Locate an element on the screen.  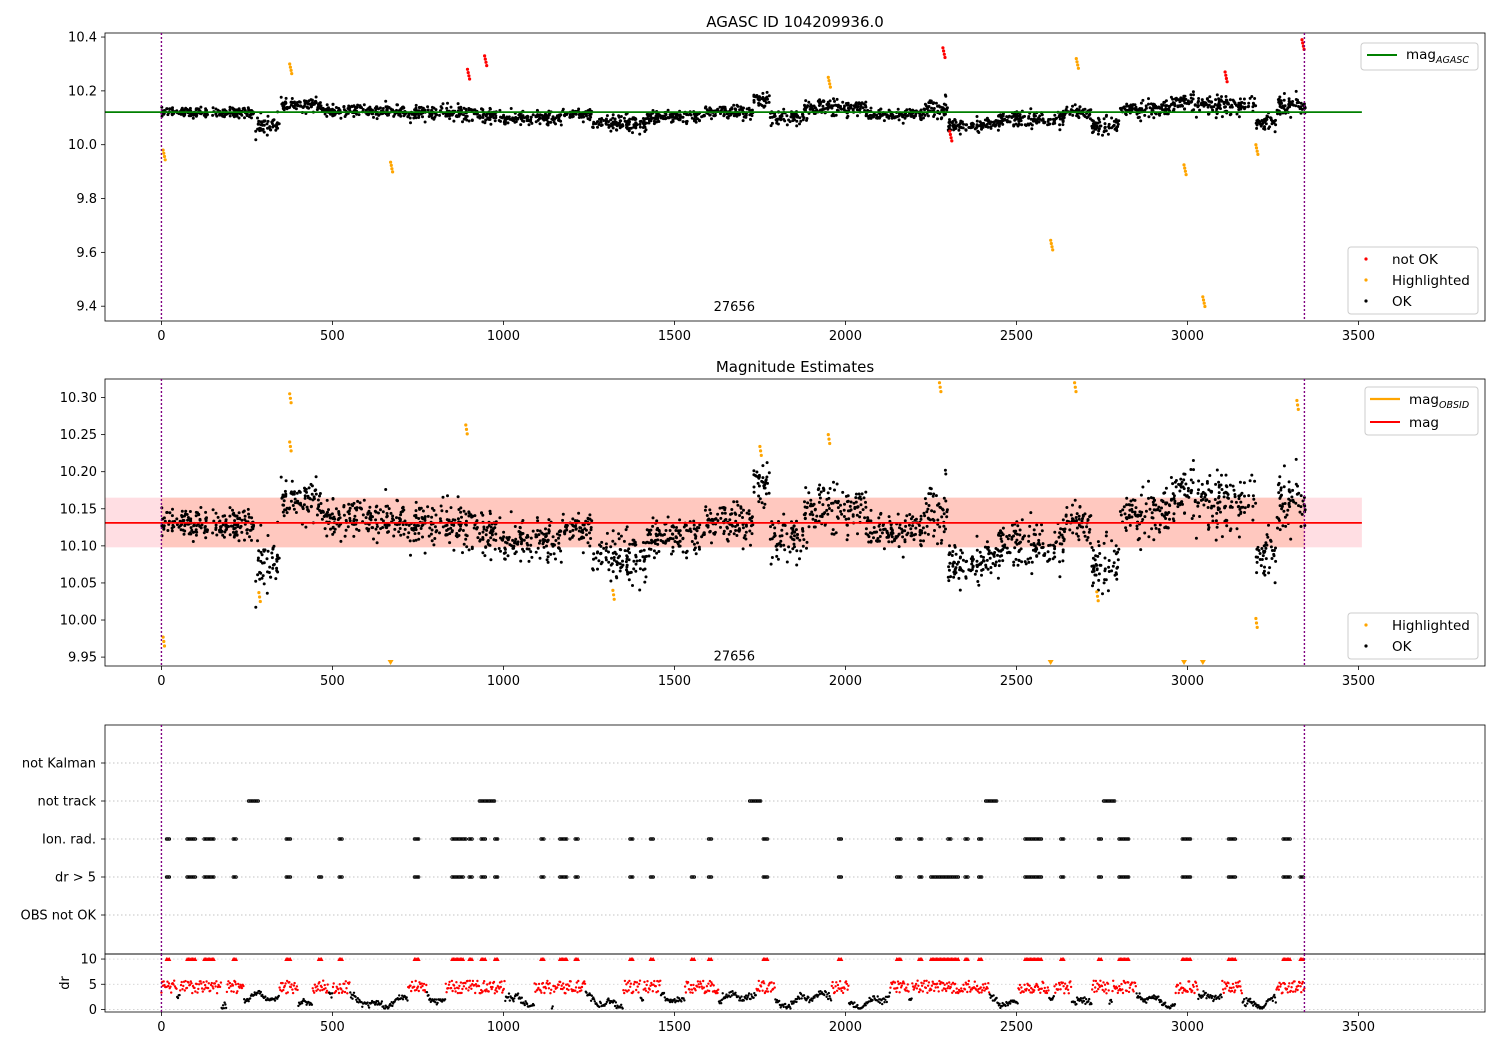
not-ok-point is located at coordinates (1227, 82).